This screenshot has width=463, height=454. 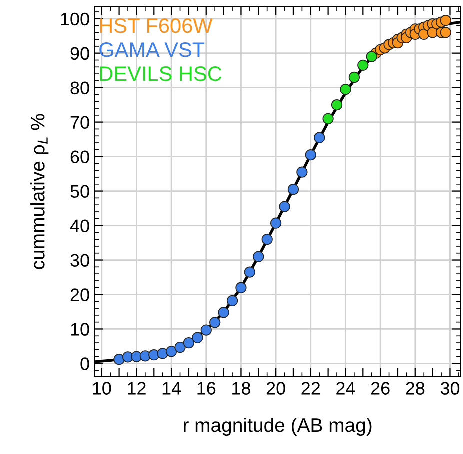 What do you see at coordinates (80, 123) in the screenshot?
I see `y-tick-label: 70` at bounding box center [80, 123].